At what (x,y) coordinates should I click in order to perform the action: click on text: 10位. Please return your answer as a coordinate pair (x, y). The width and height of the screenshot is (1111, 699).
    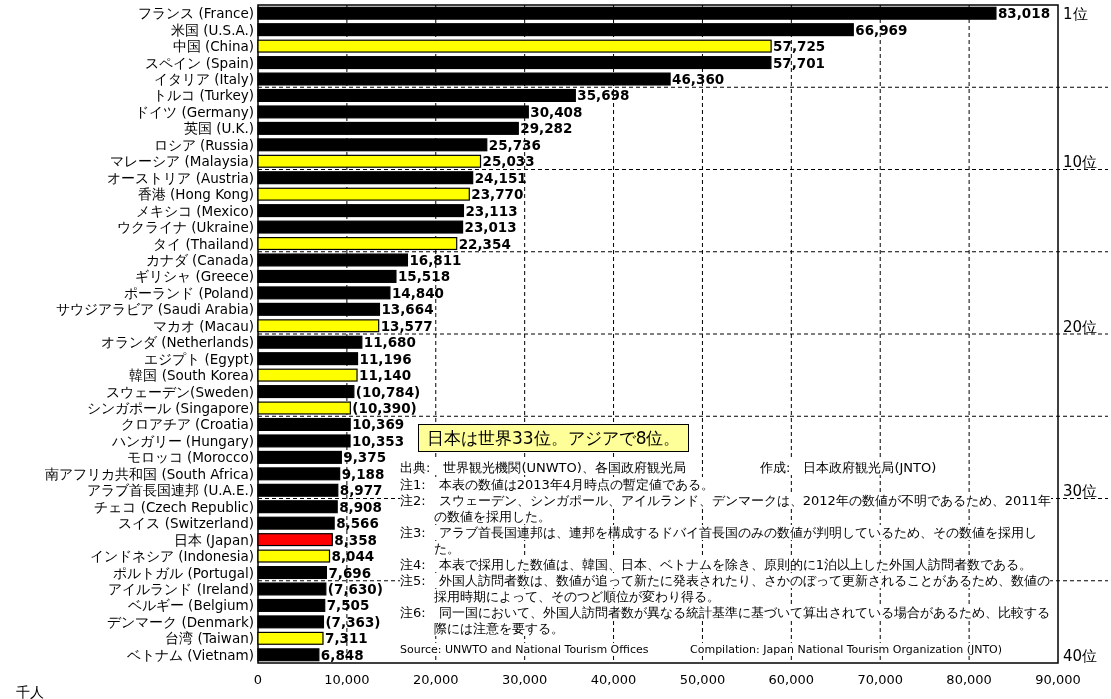
    Looking at the image, I should click on (1080, 162).